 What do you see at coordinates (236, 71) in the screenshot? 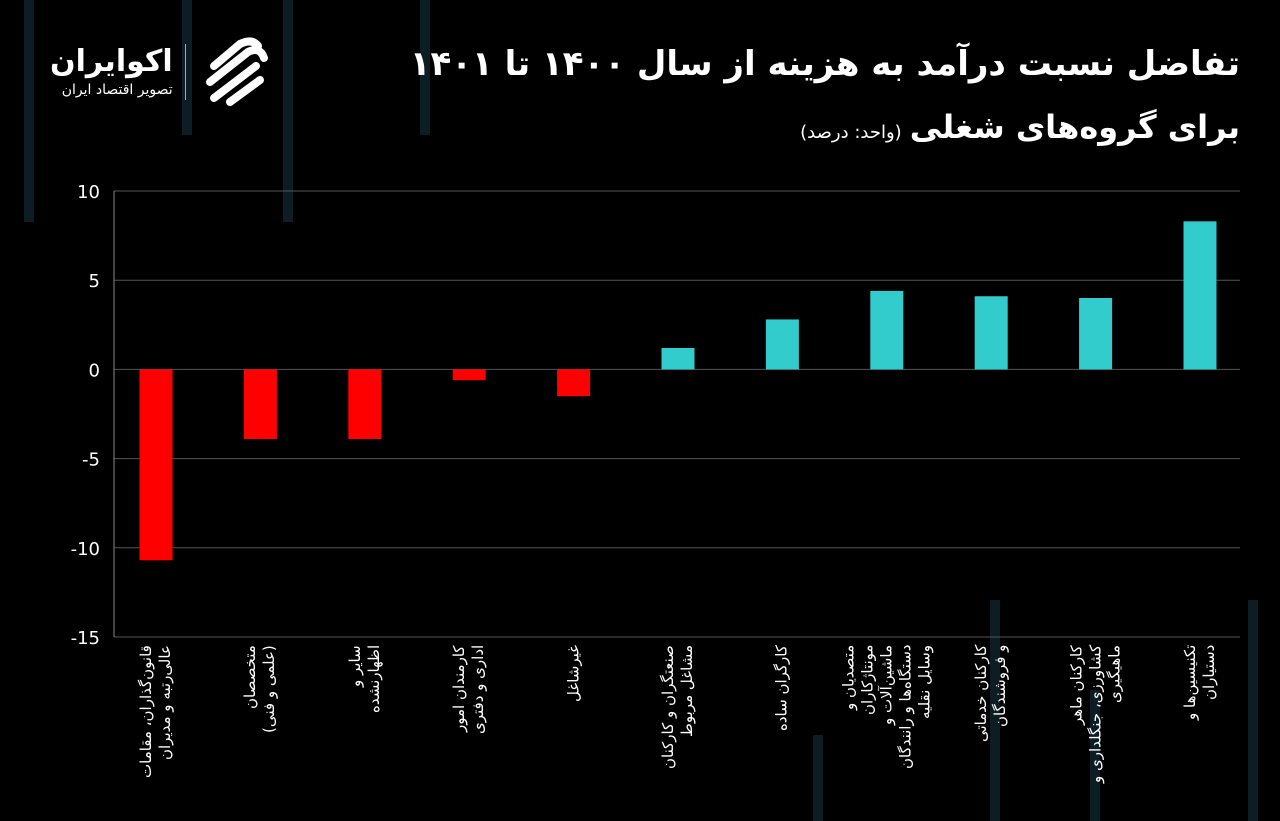
I see `logo-icon` at bounding box center [236, 71].